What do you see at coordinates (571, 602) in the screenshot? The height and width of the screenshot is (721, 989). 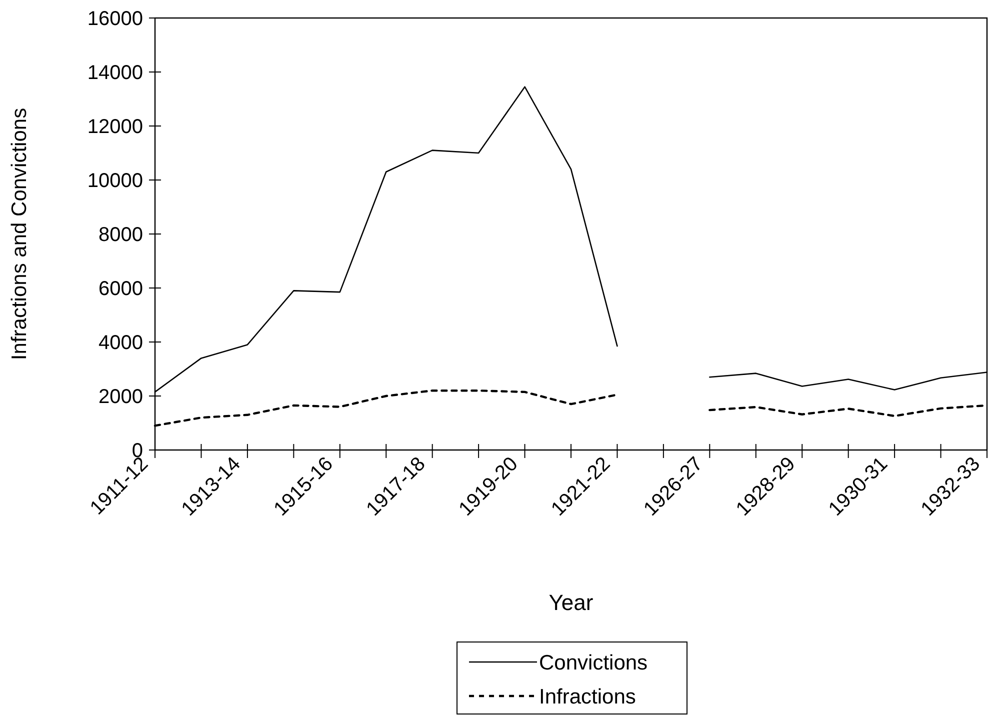 I see `x-axis-title: Year` at bounding box center [571, 602].